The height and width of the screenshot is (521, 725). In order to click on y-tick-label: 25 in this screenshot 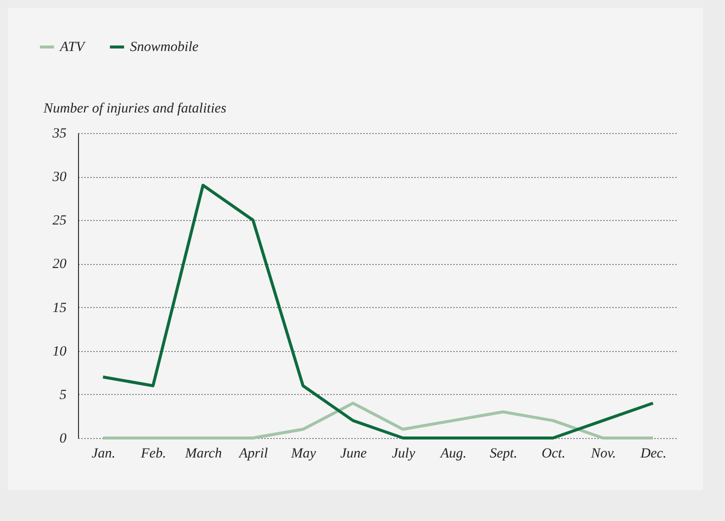, I will do `click(59, 221)`.